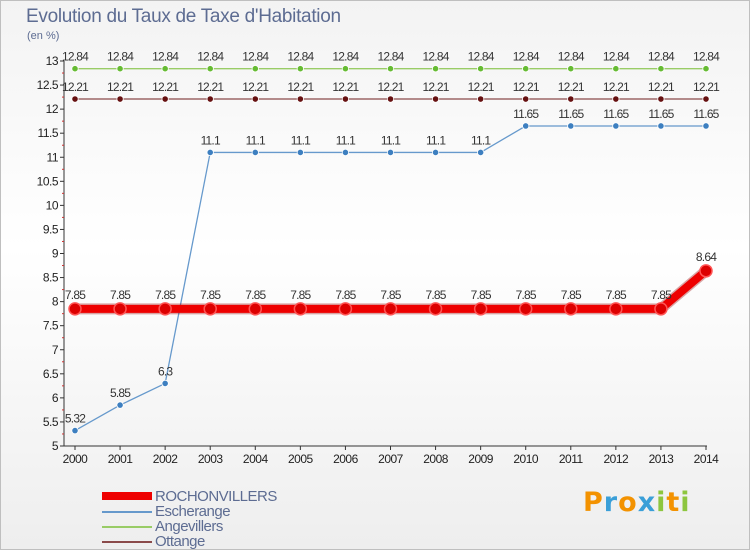 The width and height of the screenshot is (750, 551). Describe the element at coordinates (121, 459) in the screenshot. I see `x-tick-label: 2001` at that location.